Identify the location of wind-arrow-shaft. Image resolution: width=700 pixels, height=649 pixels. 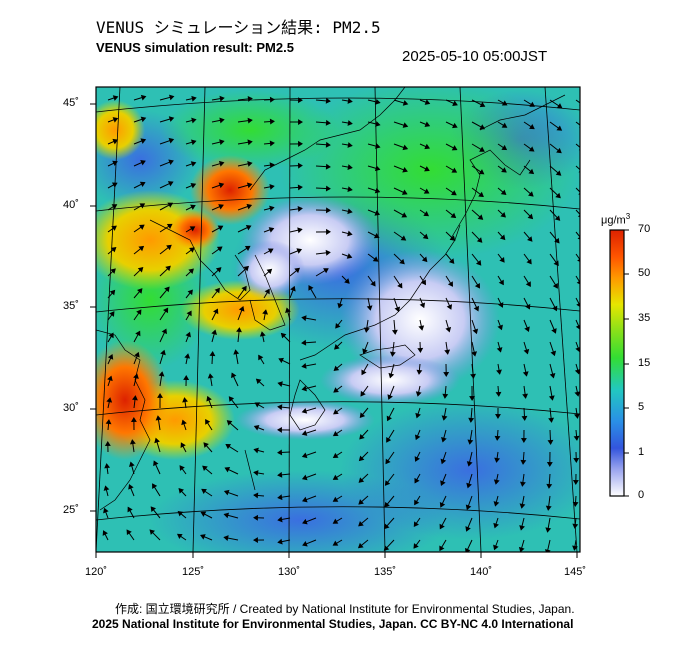
(577, 212).